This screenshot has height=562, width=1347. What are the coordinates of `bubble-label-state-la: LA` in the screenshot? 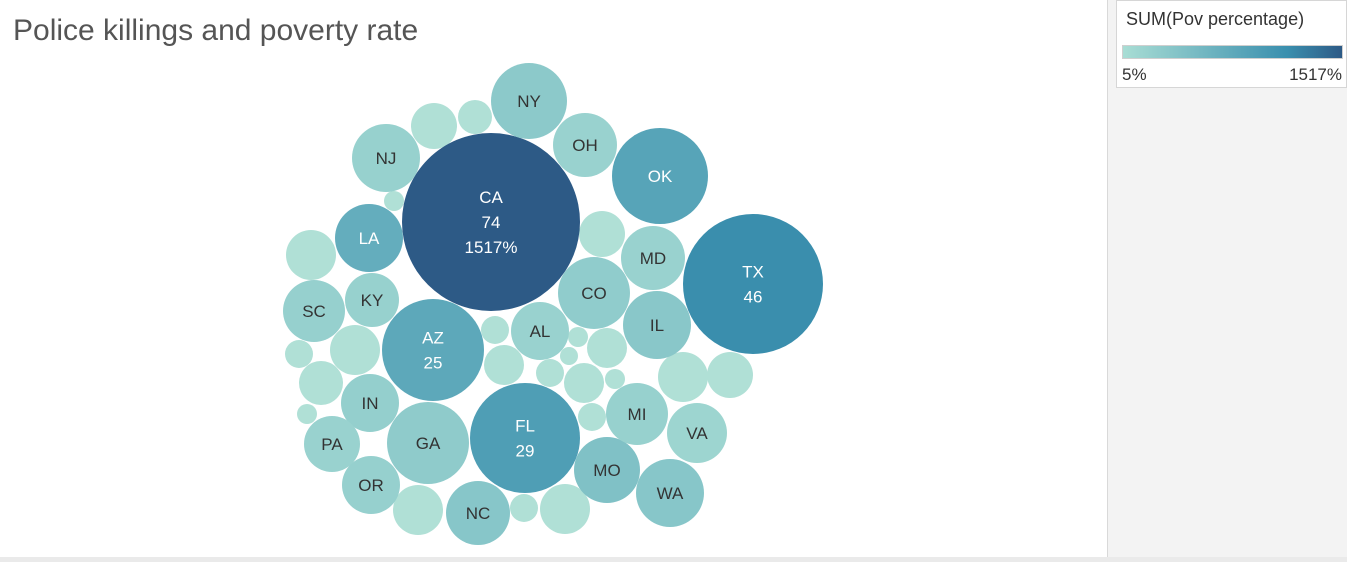 It's located at (369, 238).